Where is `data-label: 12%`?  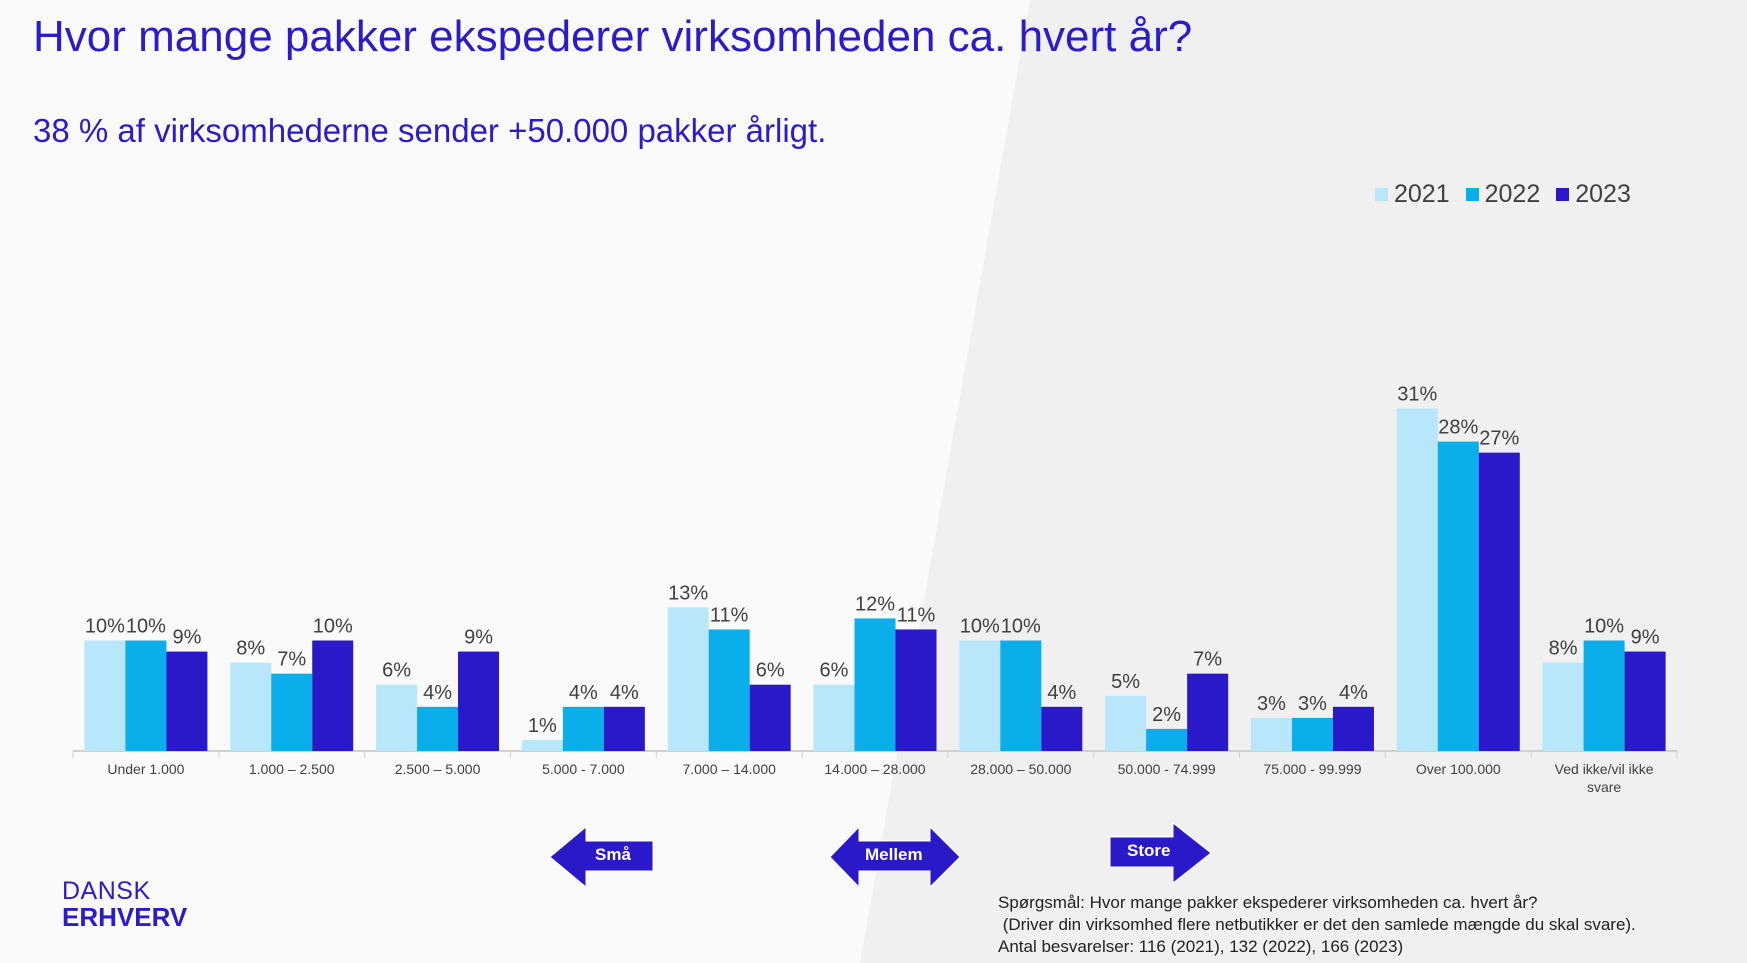
data-label: 12% is located at coordinates (875, 604).